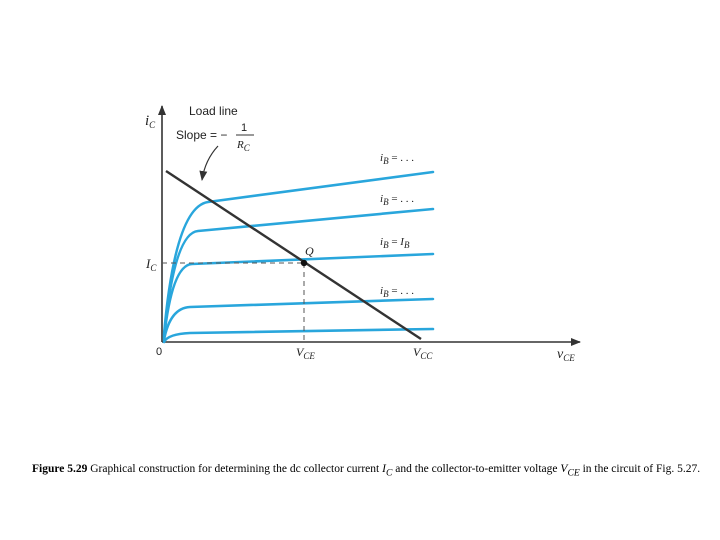  I want to click on caption-ic: IC, so click(387, 471).